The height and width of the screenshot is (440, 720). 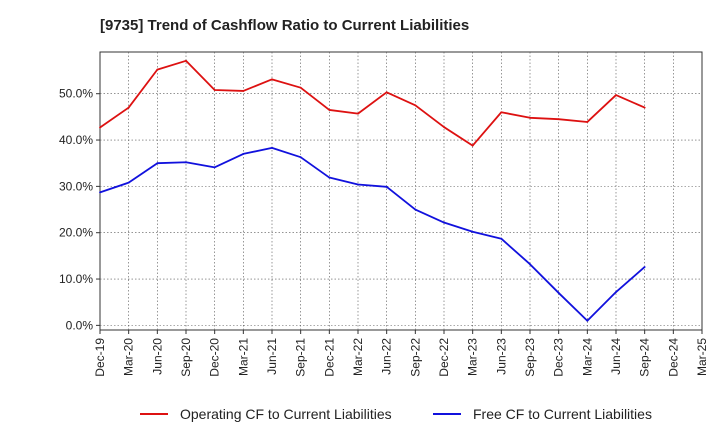 I want to click on x-tick-label: Mar-25, so click(x=702, y=357).